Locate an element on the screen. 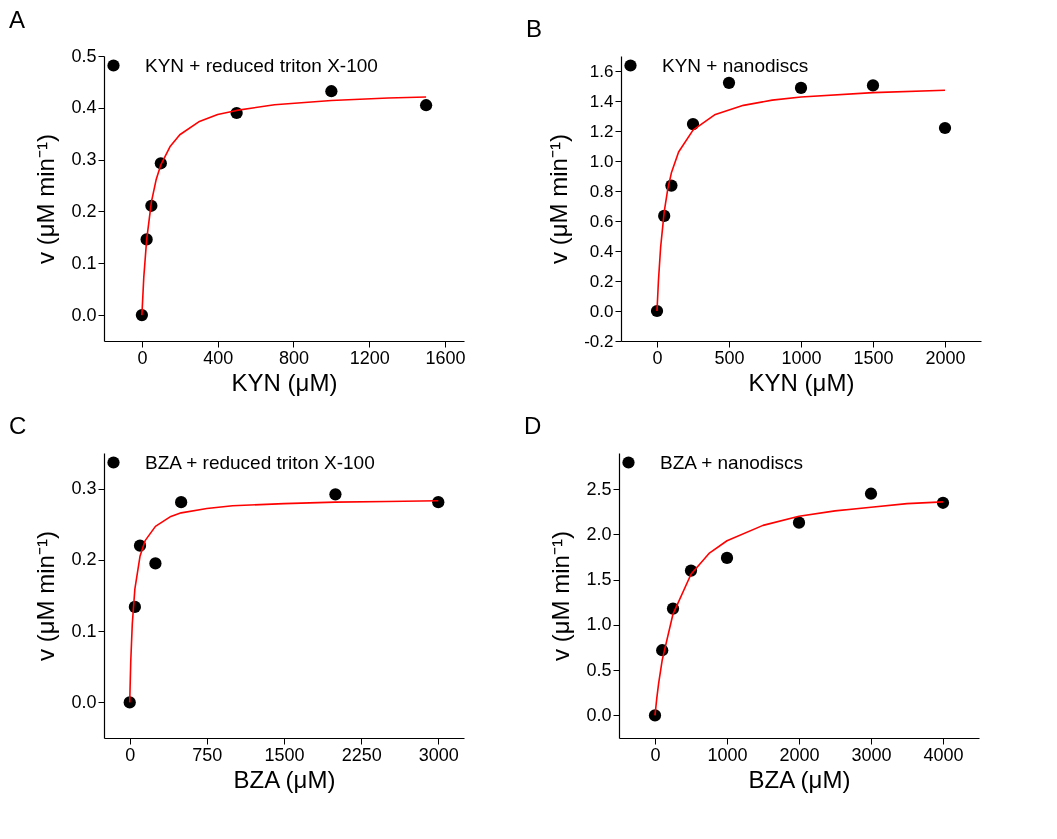 The height and width of the screenshot is (839, 1057). y-tick-label: -0.2 is located at coordinates (599, 341).